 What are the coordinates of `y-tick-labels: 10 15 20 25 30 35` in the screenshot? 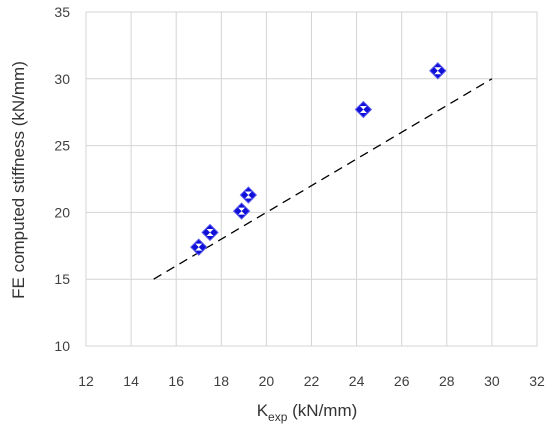 It's located at (62, 179).